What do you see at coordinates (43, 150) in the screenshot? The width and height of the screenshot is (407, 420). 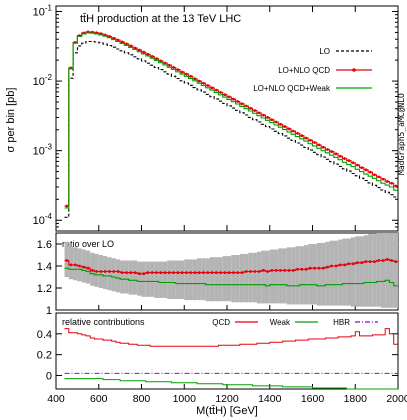 I see `main-y-tick-label: 10-3` at bounding box center [43, 150].